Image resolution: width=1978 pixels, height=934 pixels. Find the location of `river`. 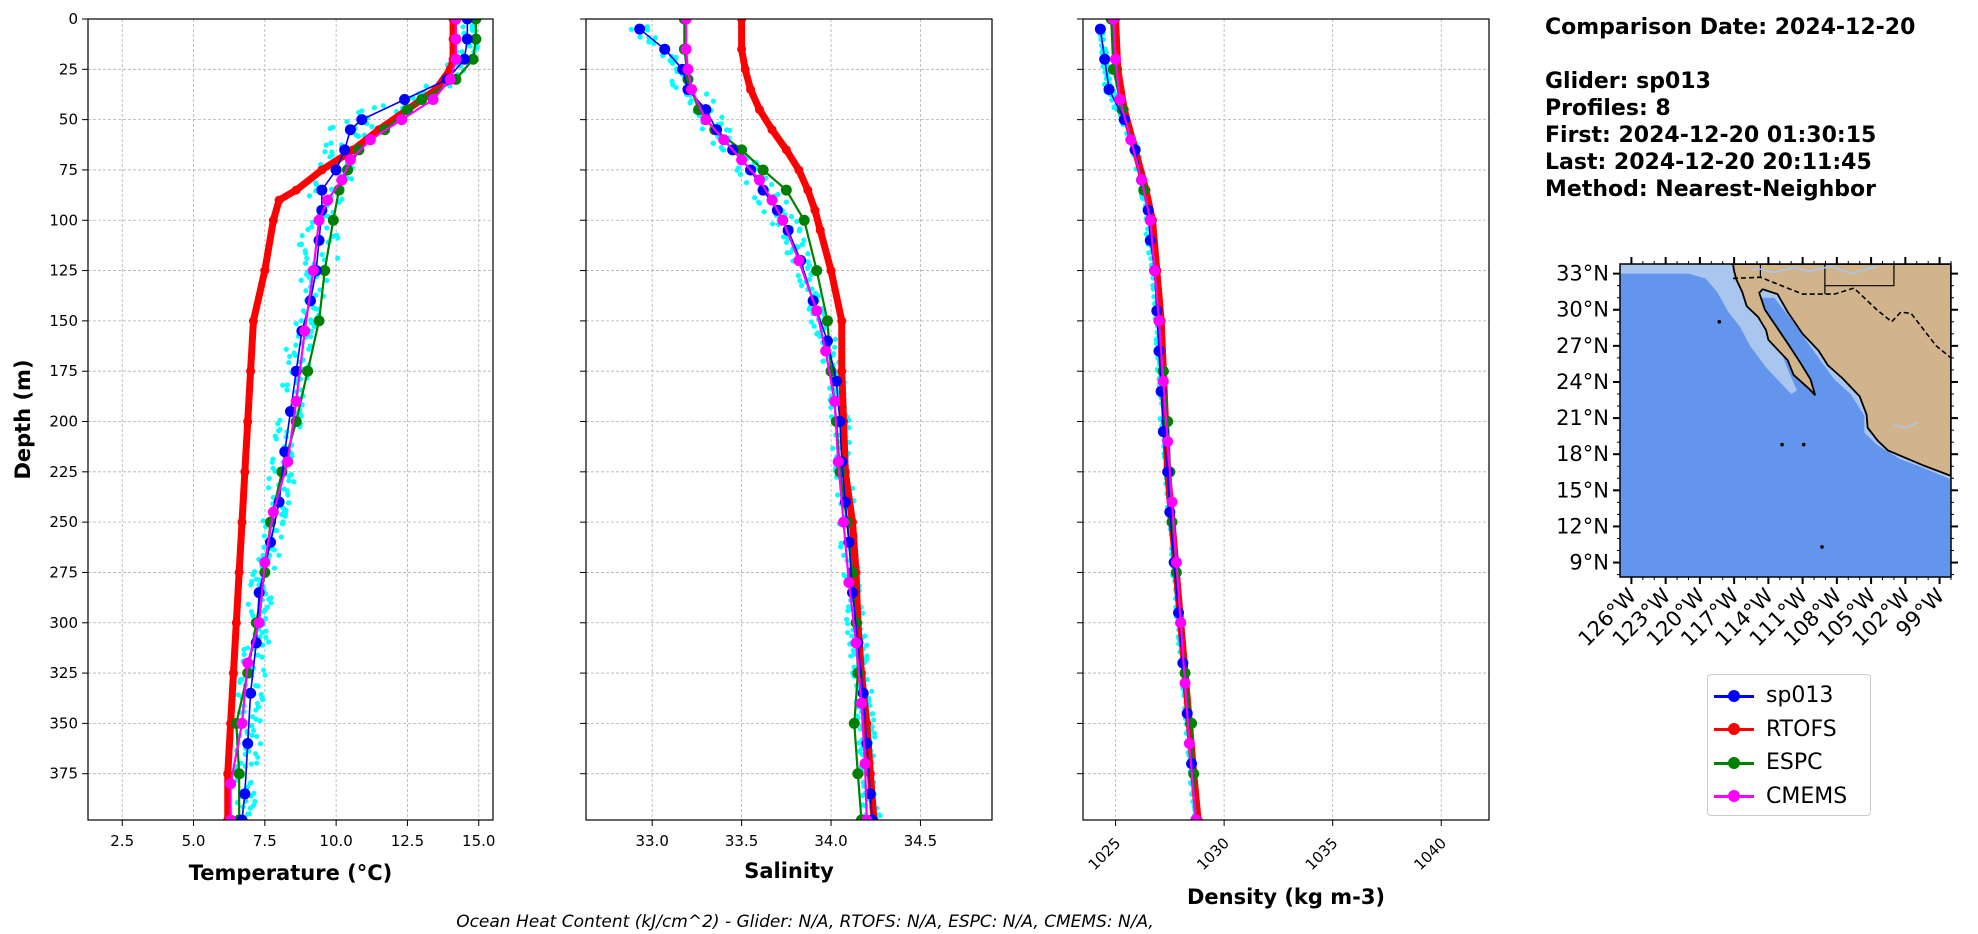

river is located at coordinates (1814, 270).